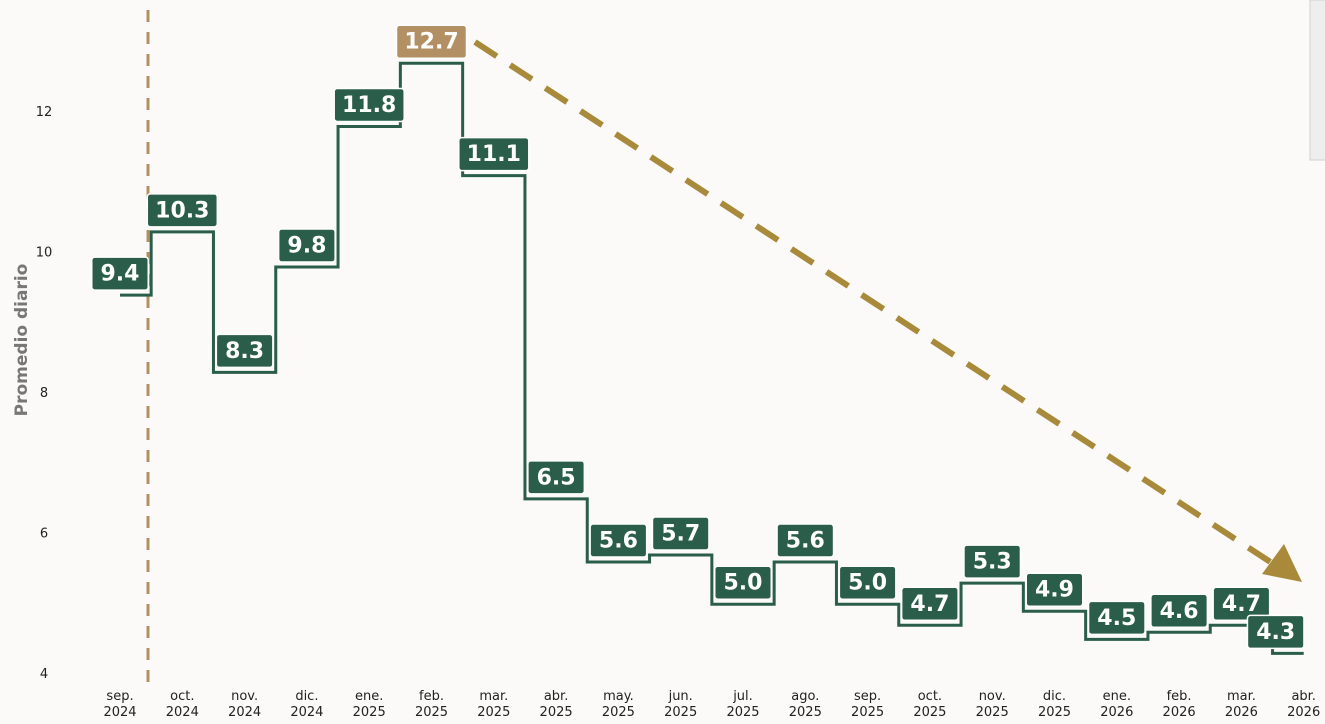  I want to click on value-label: 11.8, so click(369, 105).